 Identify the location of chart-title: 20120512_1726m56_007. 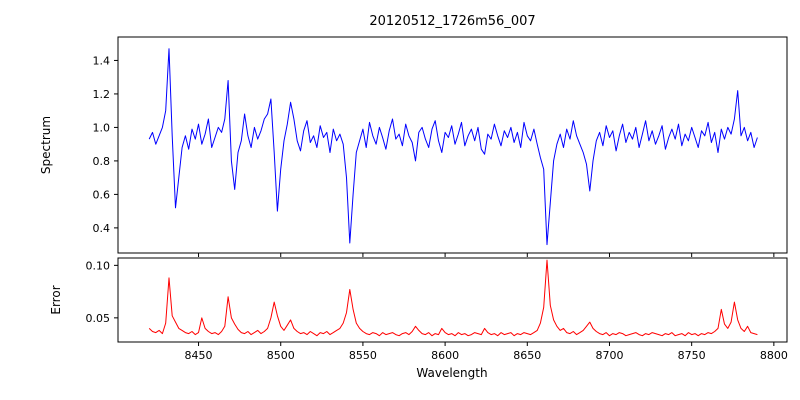
(452, 21).